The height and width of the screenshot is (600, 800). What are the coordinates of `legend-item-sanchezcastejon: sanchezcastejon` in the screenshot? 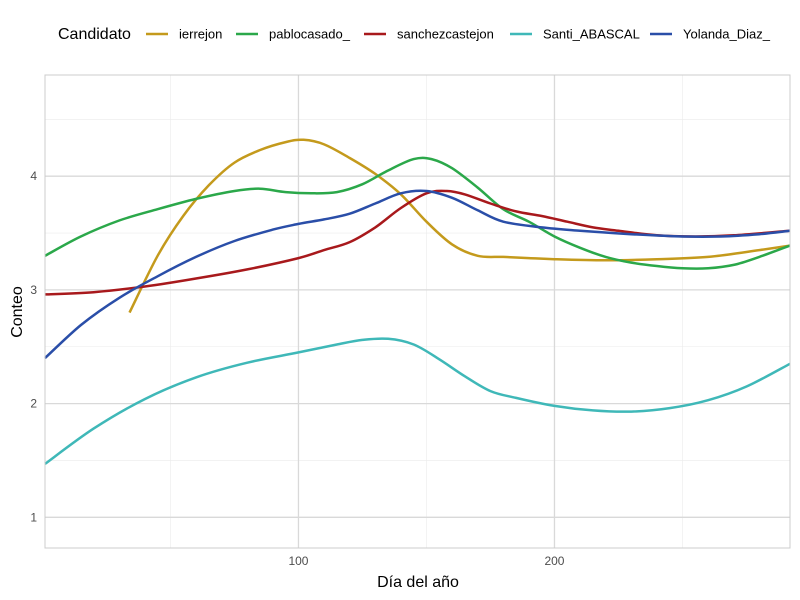 It's located at (429, 34).